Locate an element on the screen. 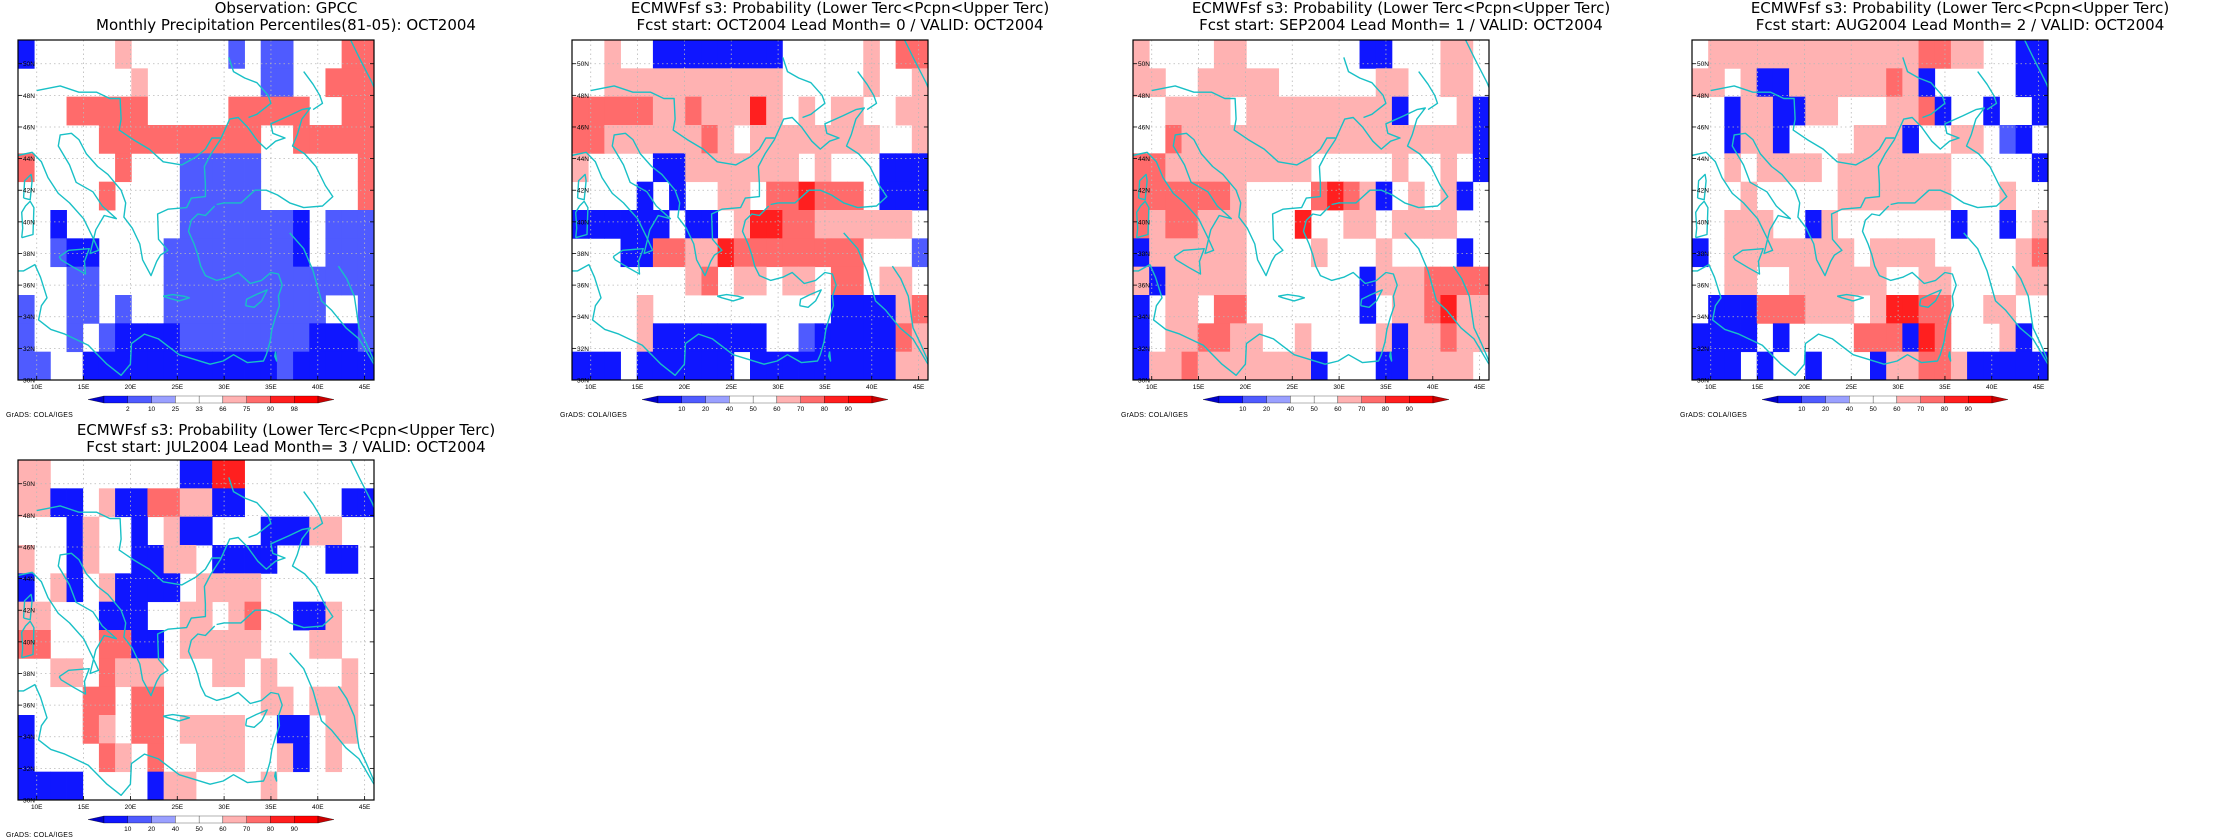 Image resolution: width=2240 pixels, height=840 pixels. lat-label: 30N is located at coordinates (583, 381).